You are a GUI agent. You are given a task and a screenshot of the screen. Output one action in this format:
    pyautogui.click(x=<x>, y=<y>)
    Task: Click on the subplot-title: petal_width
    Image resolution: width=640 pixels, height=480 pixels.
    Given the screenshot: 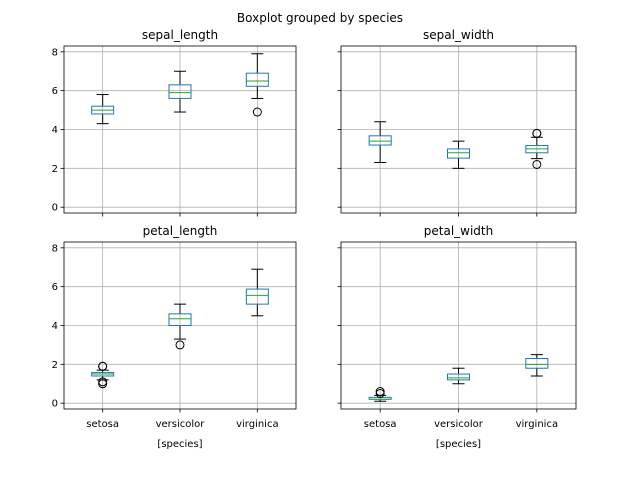 What is the action you would take?
    pyautogui.click(x=458, y=231)
    